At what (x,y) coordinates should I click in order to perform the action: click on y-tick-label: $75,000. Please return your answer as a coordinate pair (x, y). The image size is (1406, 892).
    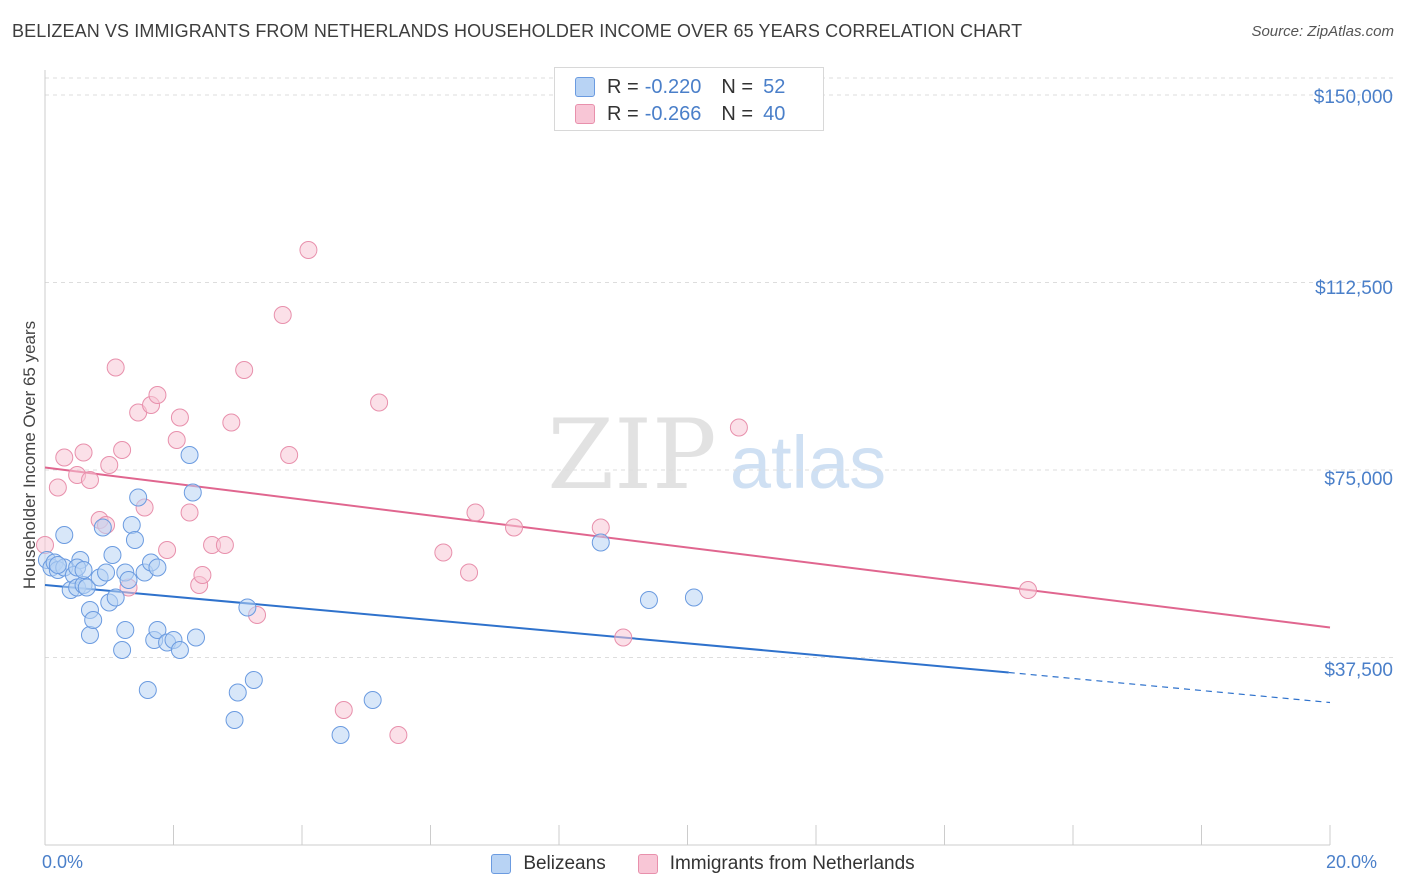
    Looking at the image, I should click on (1358, 479).